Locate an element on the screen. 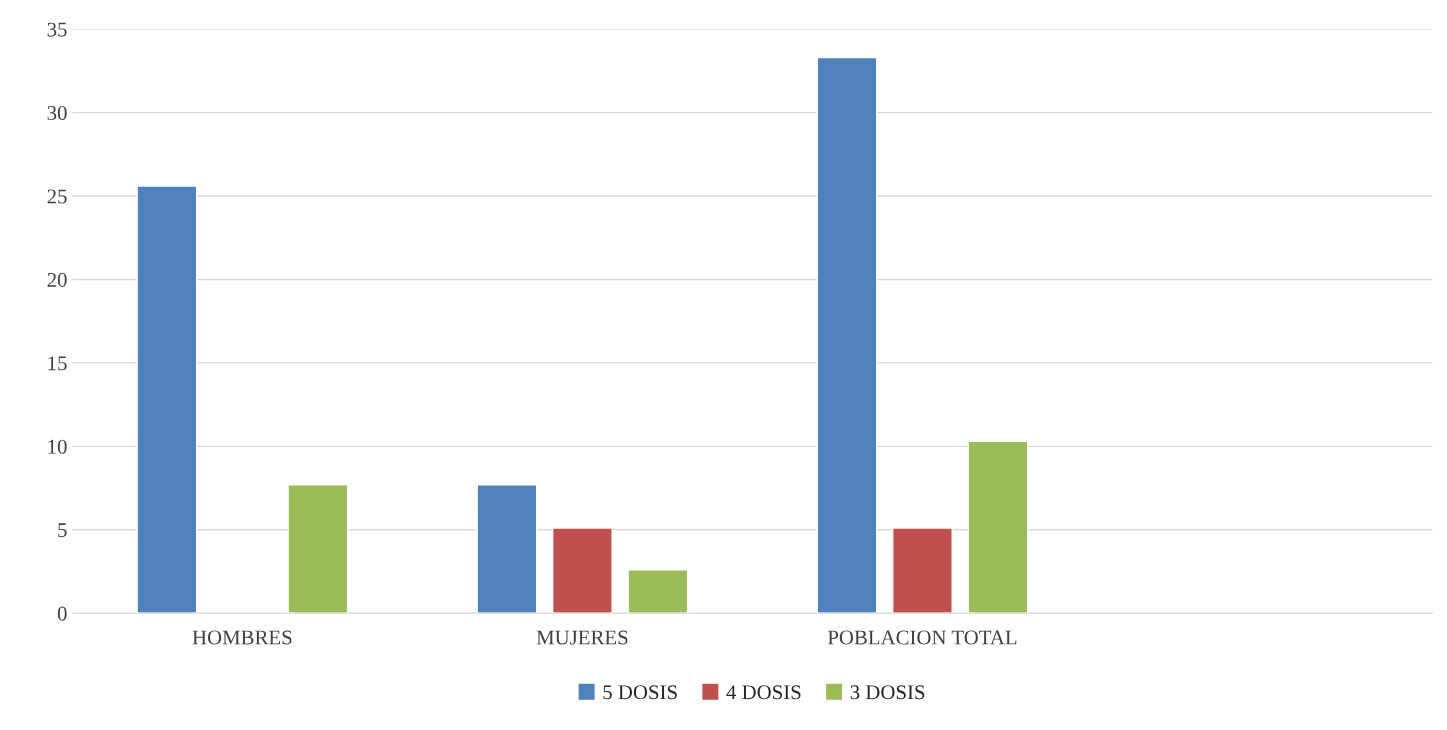 The image size is (1447, 730). x-tick-label: HOMBRES is located at coordinates (242, 637).